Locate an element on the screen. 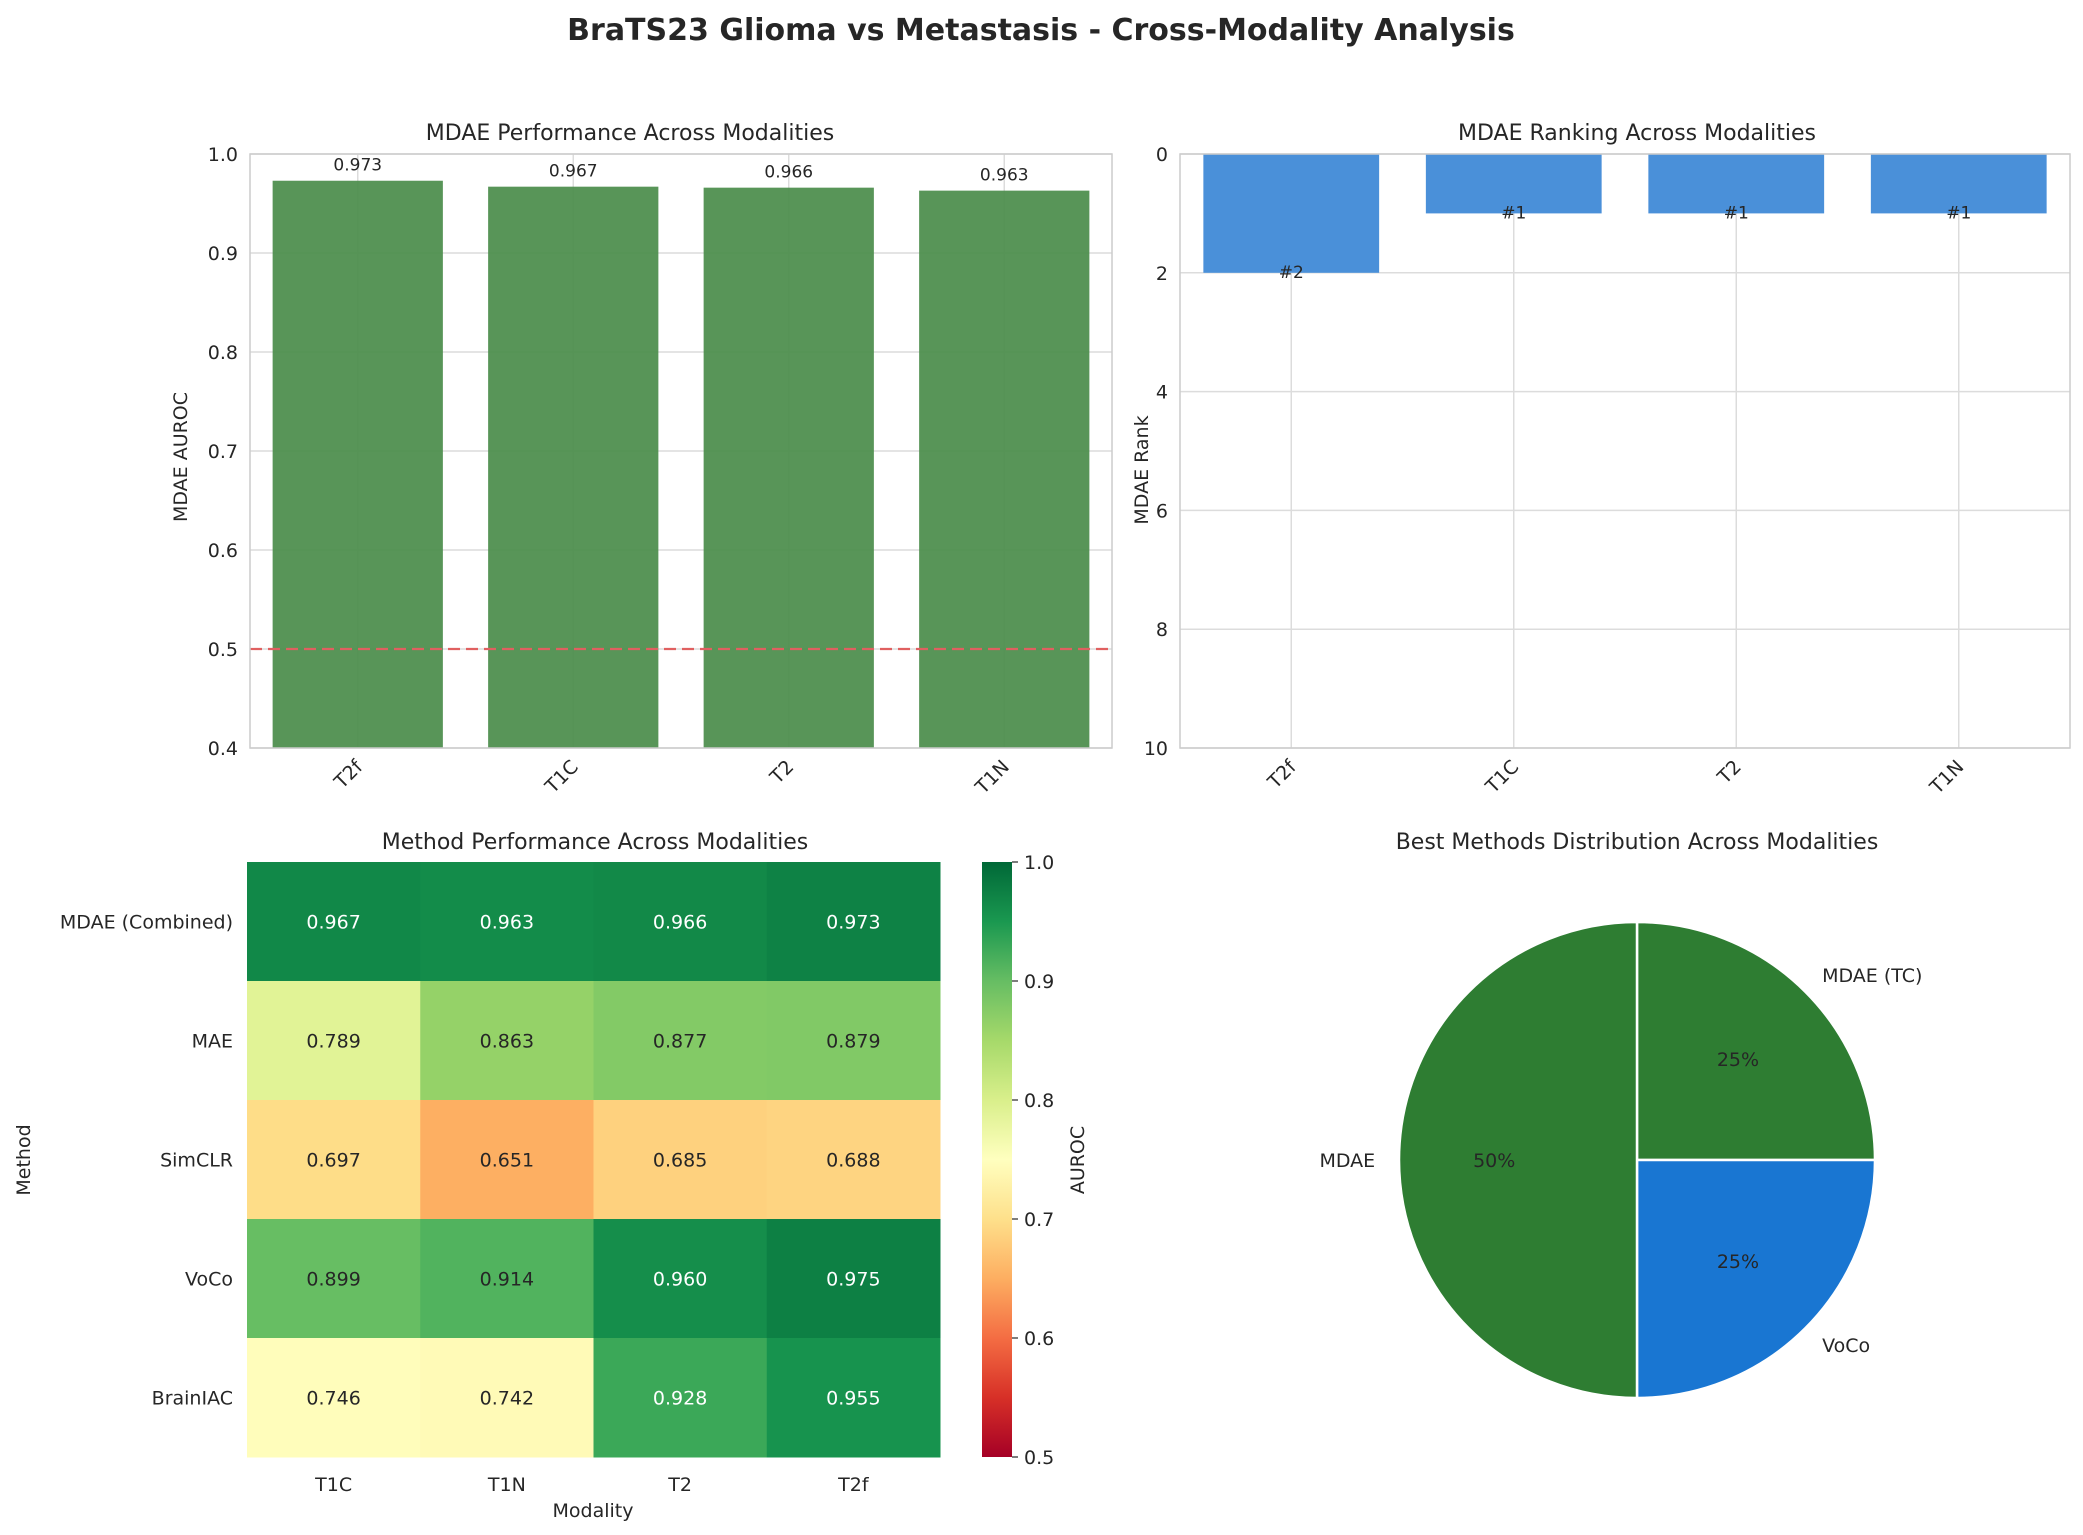  ranking-bars is located at coordinates (1625, 213).